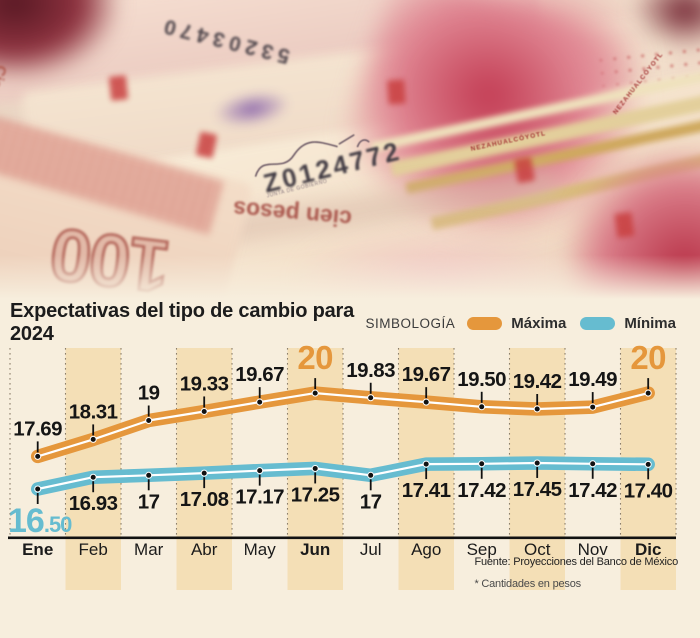 The height and width of the screenshot is (638, 700). What do you see at coordinates (93, 503) in the screenshot?
I see `svg-text: 16.93` at bounding box center [93, 503].